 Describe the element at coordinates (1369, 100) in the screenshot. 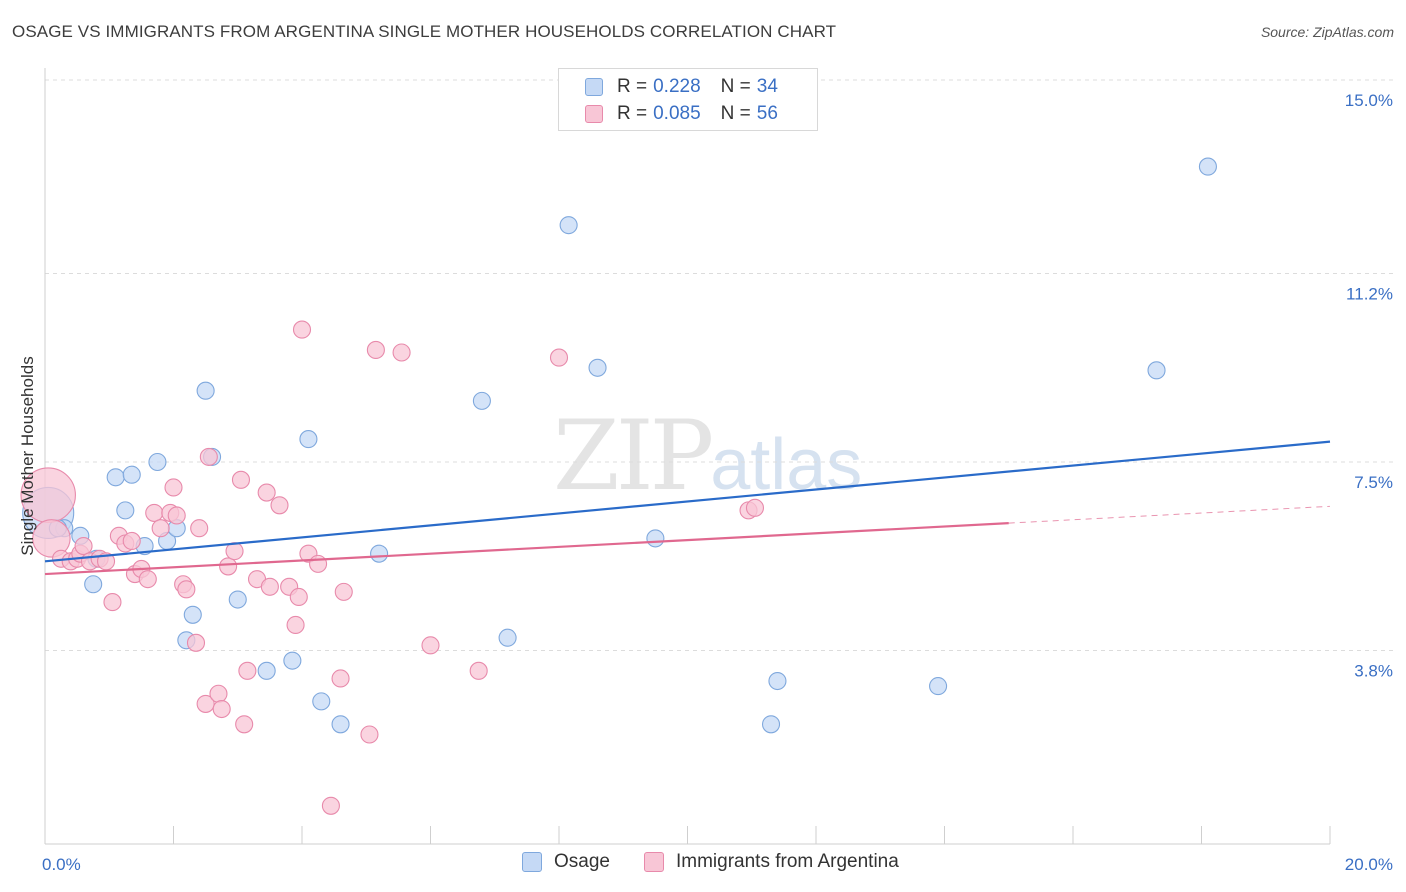

I see `y-tick-label: 15.0%` at that location.